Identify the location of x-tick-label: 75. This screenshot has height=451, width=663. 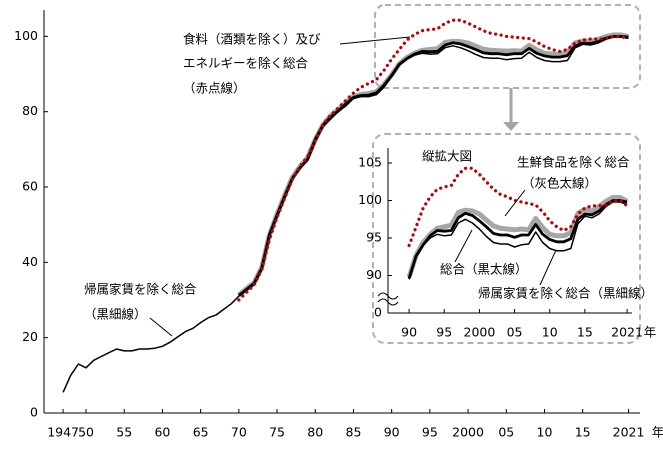
(277, 432).